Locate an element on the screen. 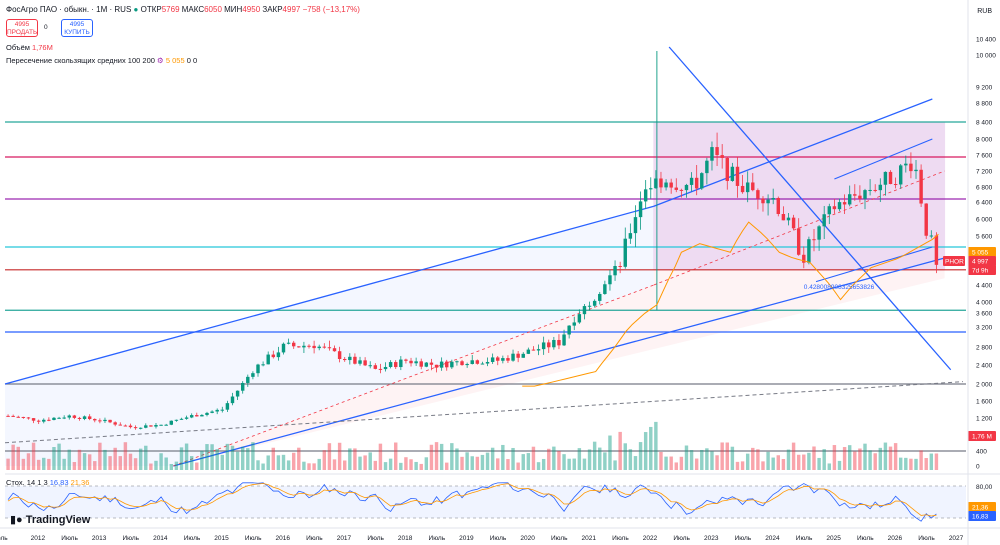 Image resolution: width=1000 pixels, height=545 pixels. currency-label: RUB is located at coordinates (984, 11).